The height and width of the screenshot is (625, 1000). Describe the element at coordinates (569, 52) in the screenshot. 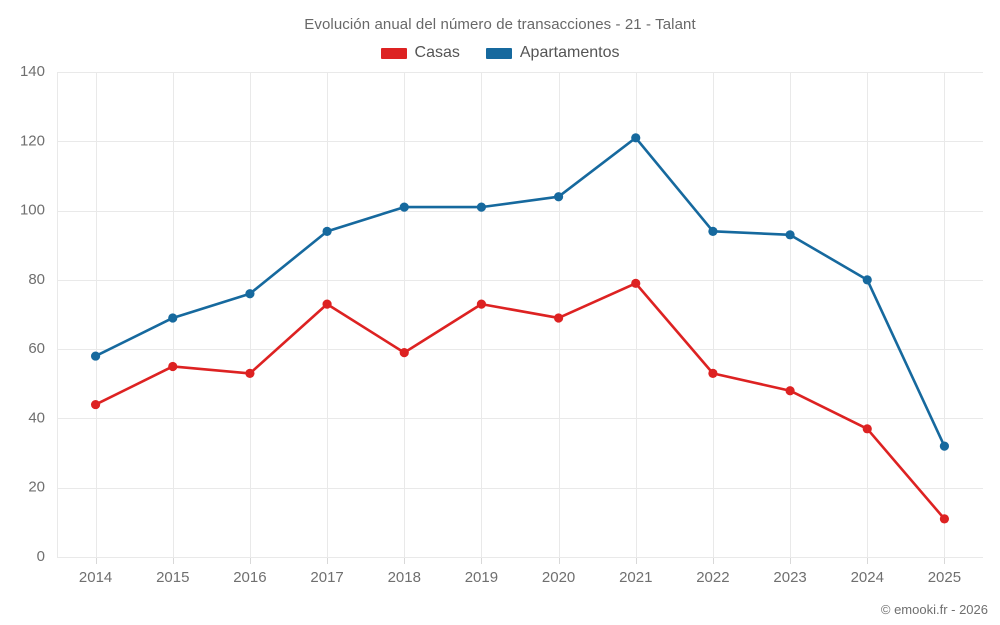

I see `legend-label-apartamentos: Apartamentos` at that location.